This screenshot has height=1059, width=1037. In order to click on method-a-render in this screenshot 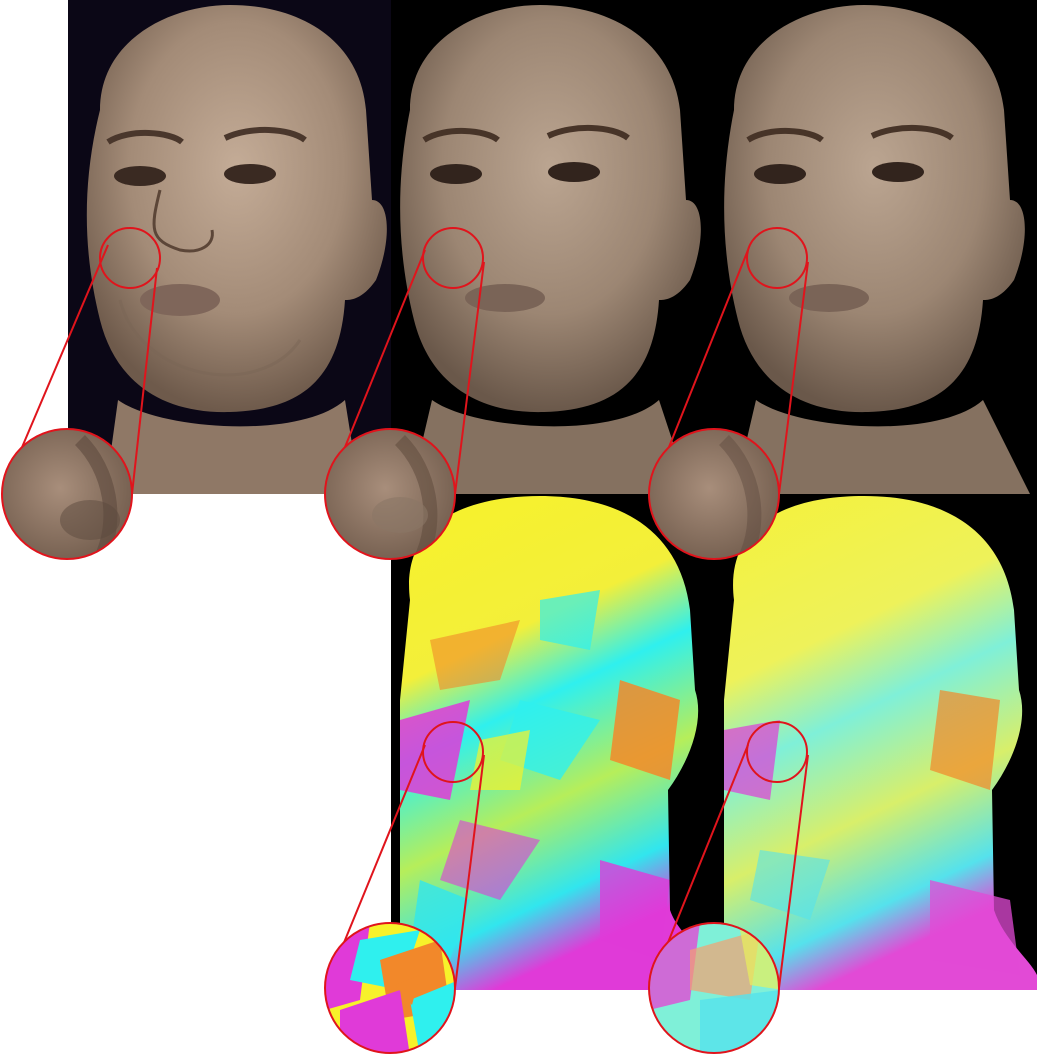, I will do `click(552, 247)`.